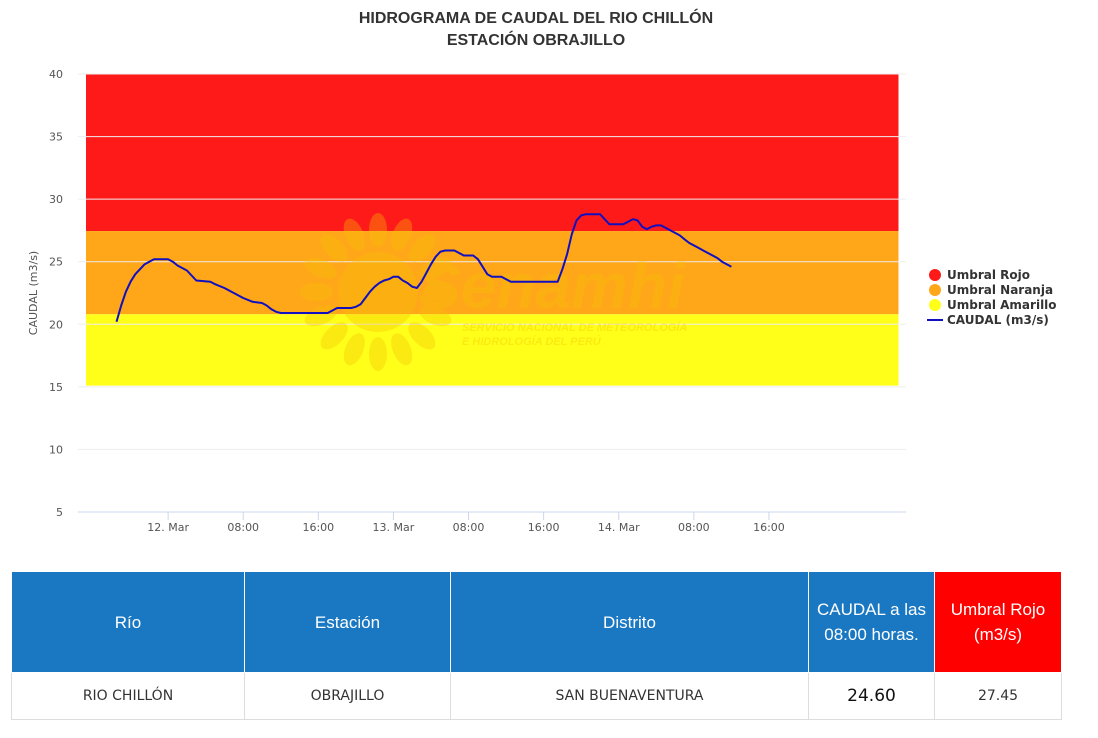 The width and height of the screenshot is (1098, 738). Describe the element at coordinates (56, 449) in the screenshot. I see `y-tick-label: 10` at that location.